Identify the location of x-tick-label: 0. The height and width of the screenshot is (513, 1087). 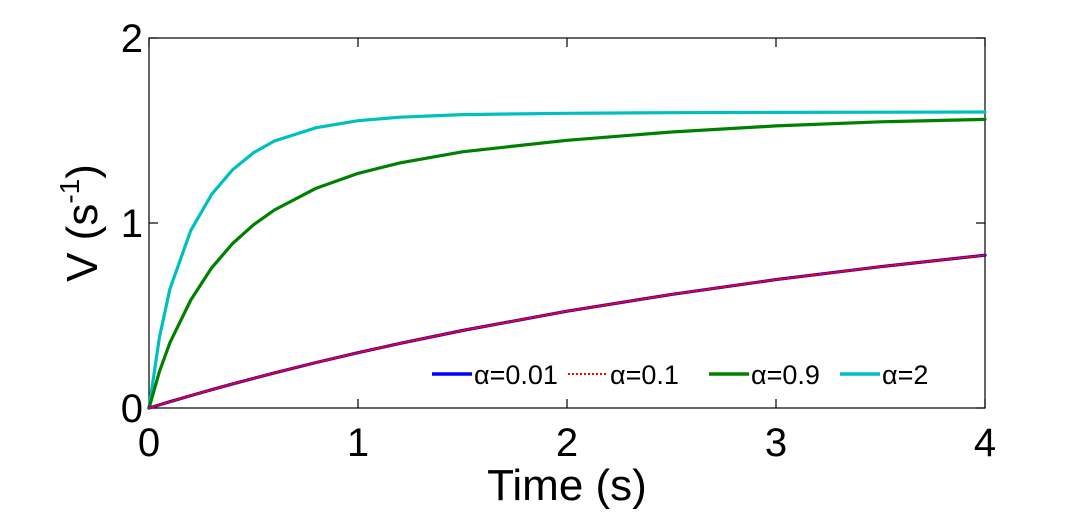
(149, 443).